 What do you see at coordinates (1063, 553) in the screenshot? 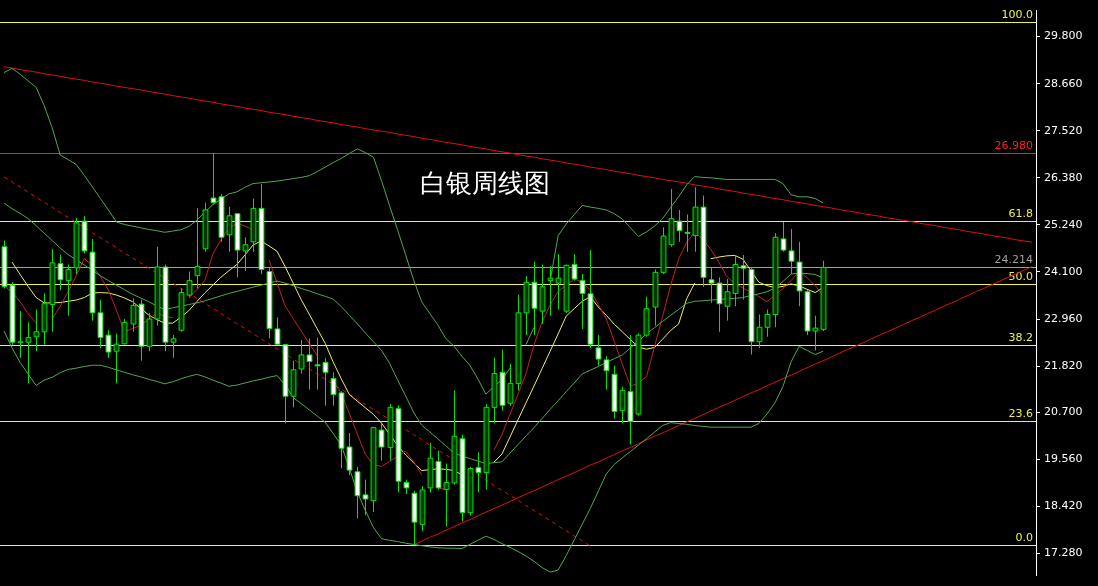
I see `y-tick-label: 17.280` at bounding box center [1063, 553].